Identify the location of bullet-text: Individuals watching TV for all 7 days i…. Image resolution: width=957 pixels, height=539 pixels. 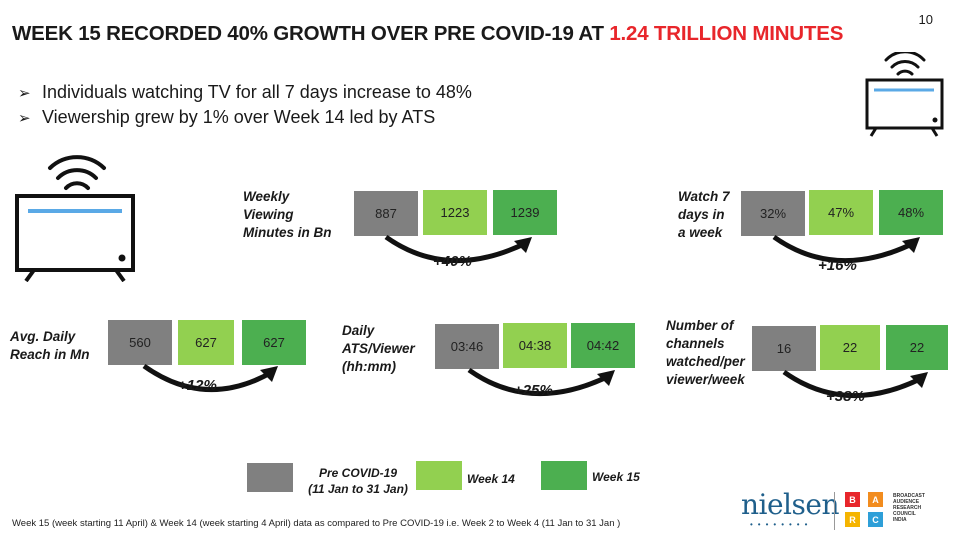
(257, 92).